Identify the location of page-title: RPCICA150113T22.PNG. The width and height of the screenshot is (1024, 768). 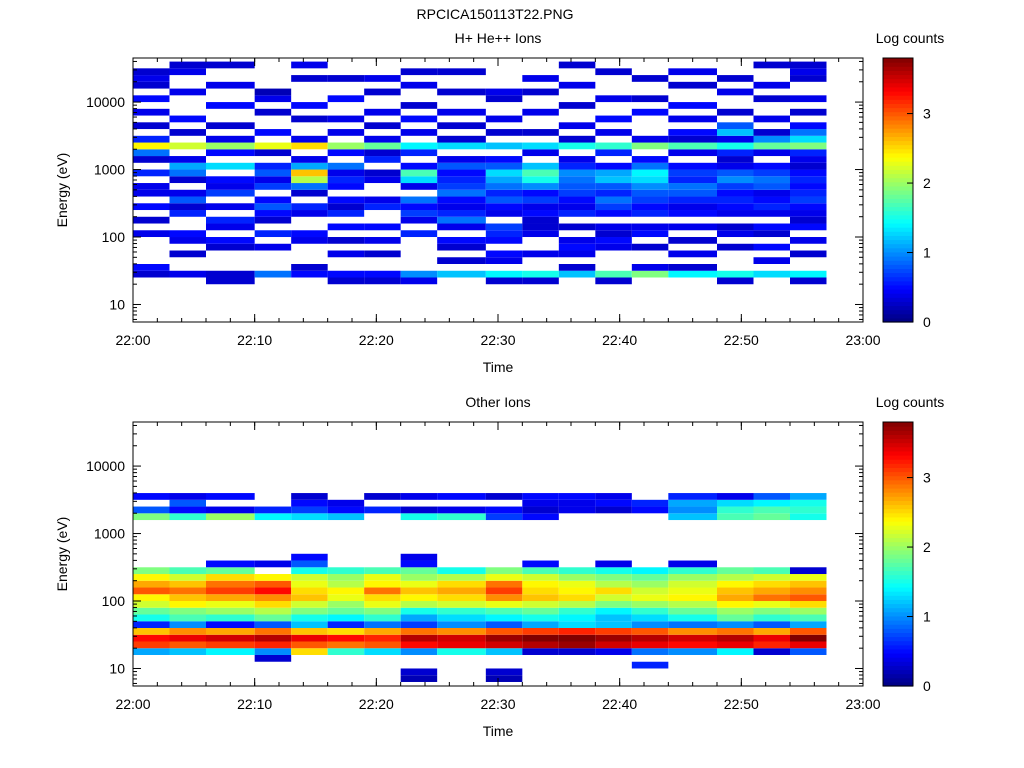
(495, 14).